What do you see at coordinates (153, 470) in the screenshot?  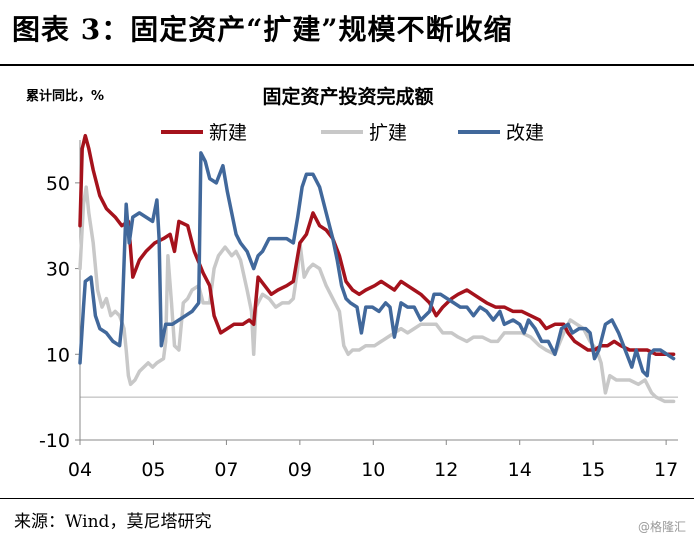 I see `x-tick-label: 05` at bounding box center [153, 470].